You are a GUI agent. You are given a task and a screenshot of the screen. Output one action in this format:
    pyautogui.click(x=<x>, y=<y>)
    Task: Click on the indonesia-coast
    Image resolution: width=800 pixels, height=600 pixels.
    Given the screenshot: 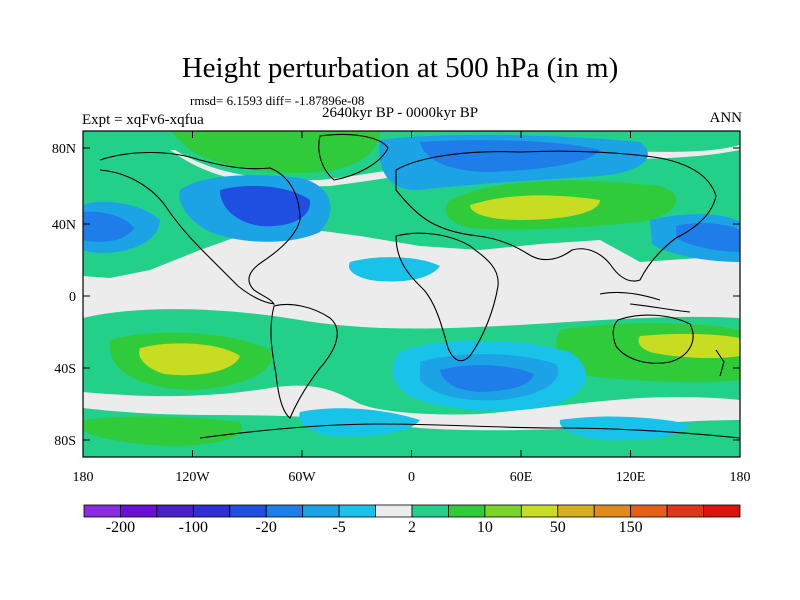 What is the action you would take?
    pyautogui.click(x=645, y=302)
    